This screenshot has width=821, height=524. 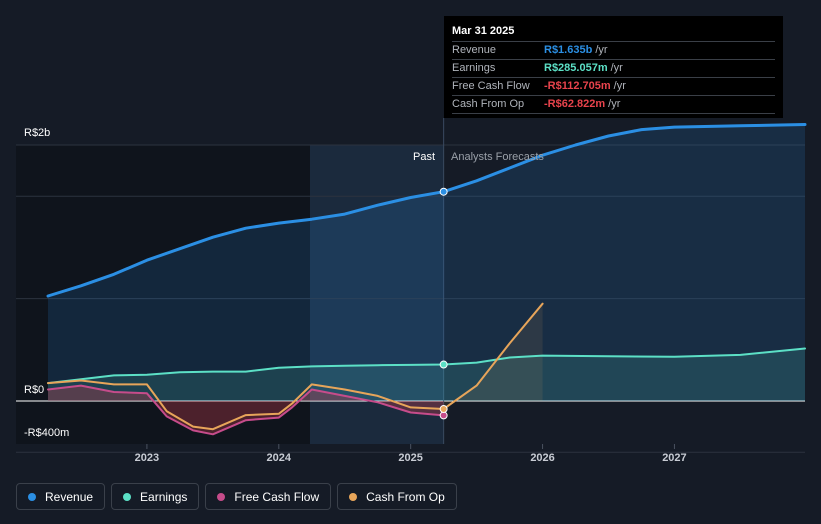 What do you see at coordinates (493, 356) in the screenshot?
I see `cfo-forecast-area` at bounding box center [493, 356].